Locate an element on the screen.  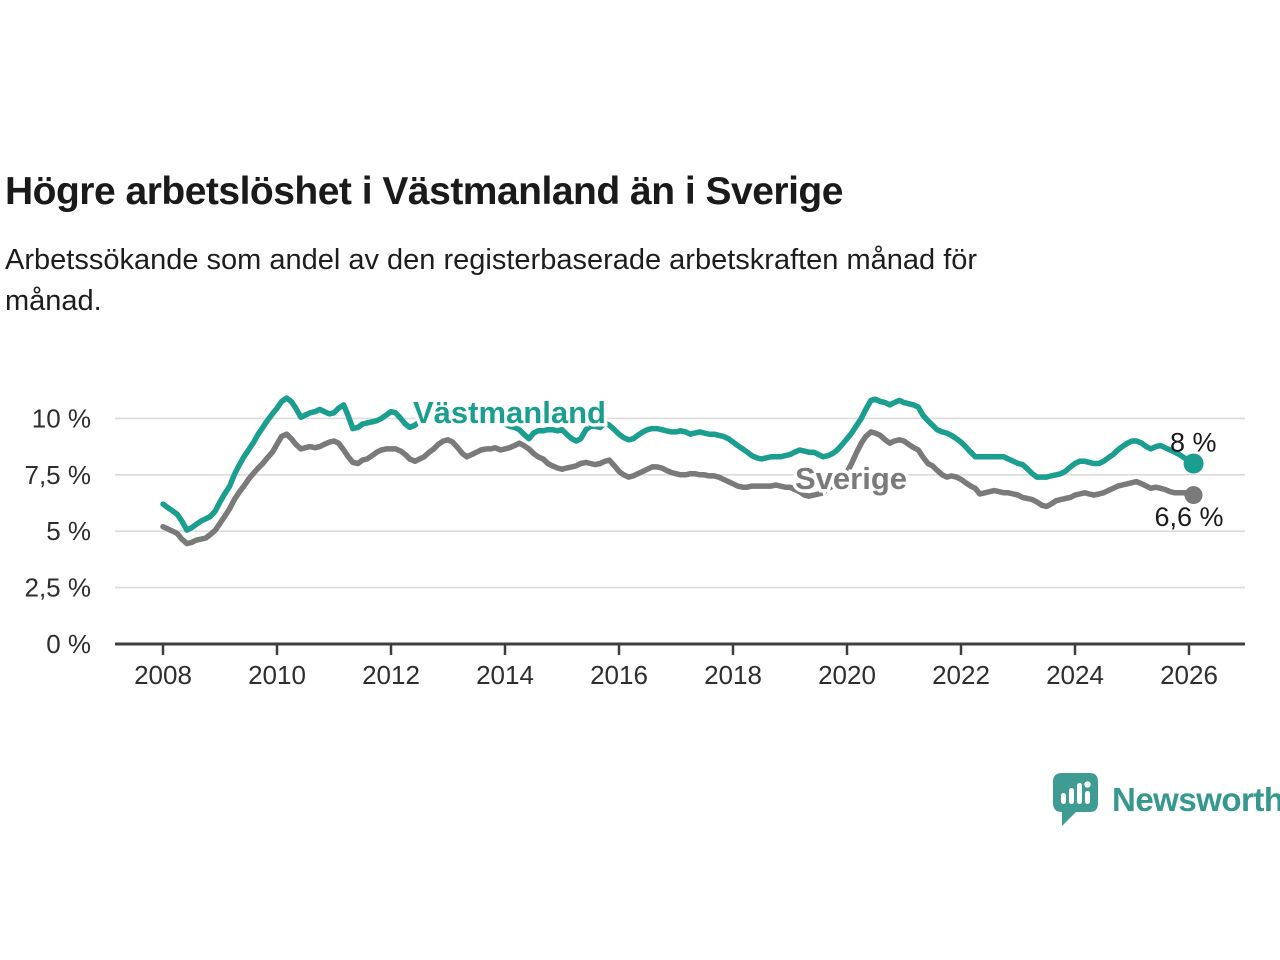
series-label-sverige: Sverige is located at coordinates (851, 478).